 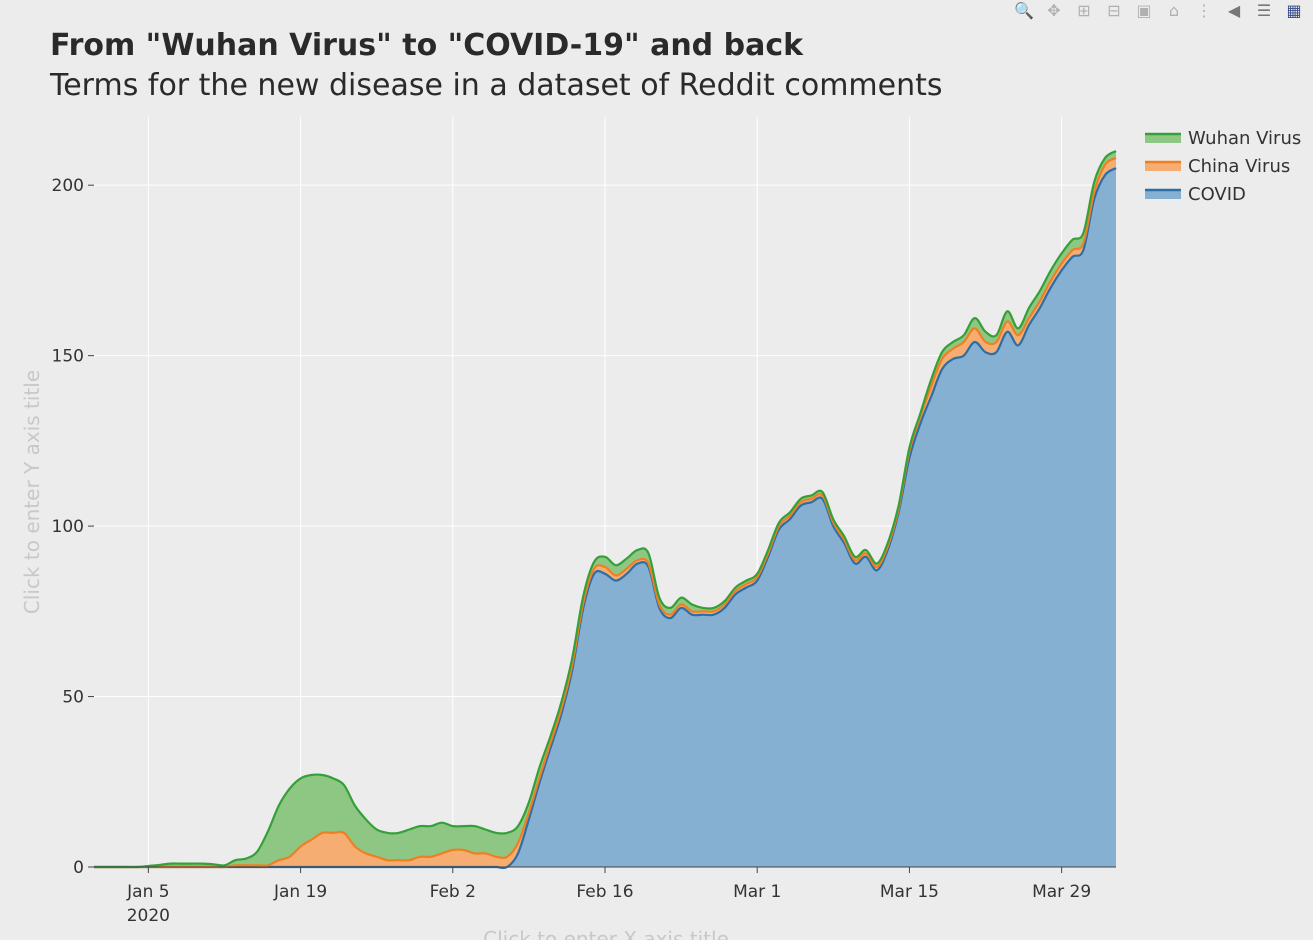 I want to click on x-tick-label: Mar 15, so click(x=909, y=892).